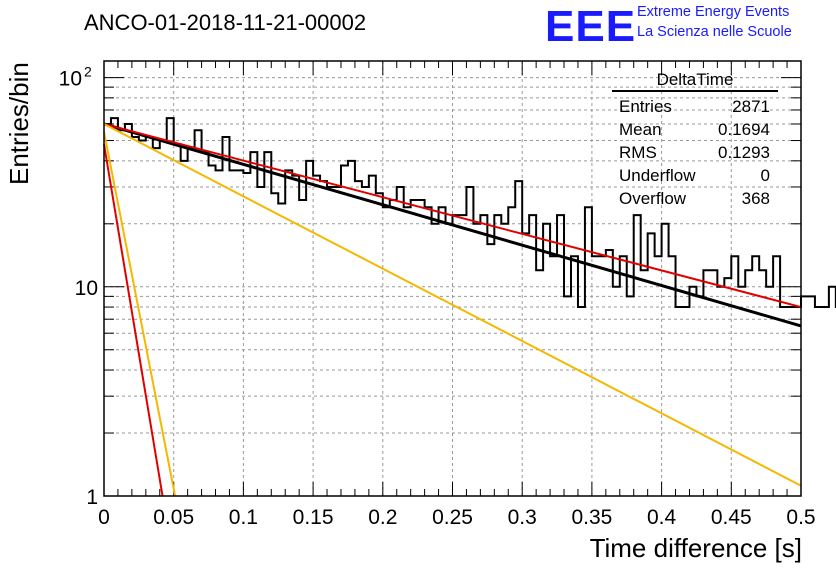 Image resolution: width=836 pixels, height=572 pixels. Describe the element at coordinates (133, 320) in the screenshot. I see `fast-component-line` at that location.